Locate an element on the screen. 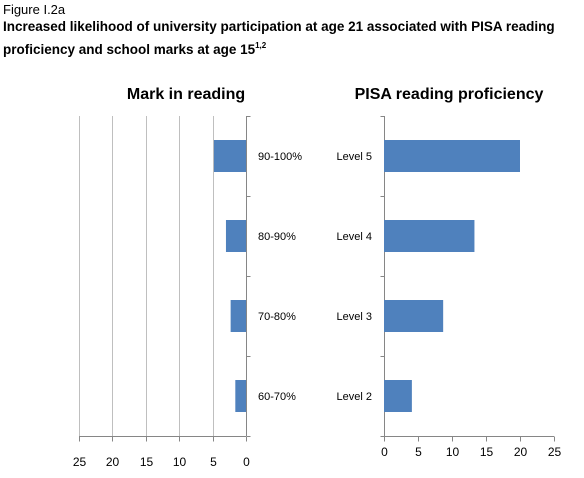 The height and width of the screenshot is (478, 584). panel2-category-label: Level 2 is located at coordinates (354, 397).